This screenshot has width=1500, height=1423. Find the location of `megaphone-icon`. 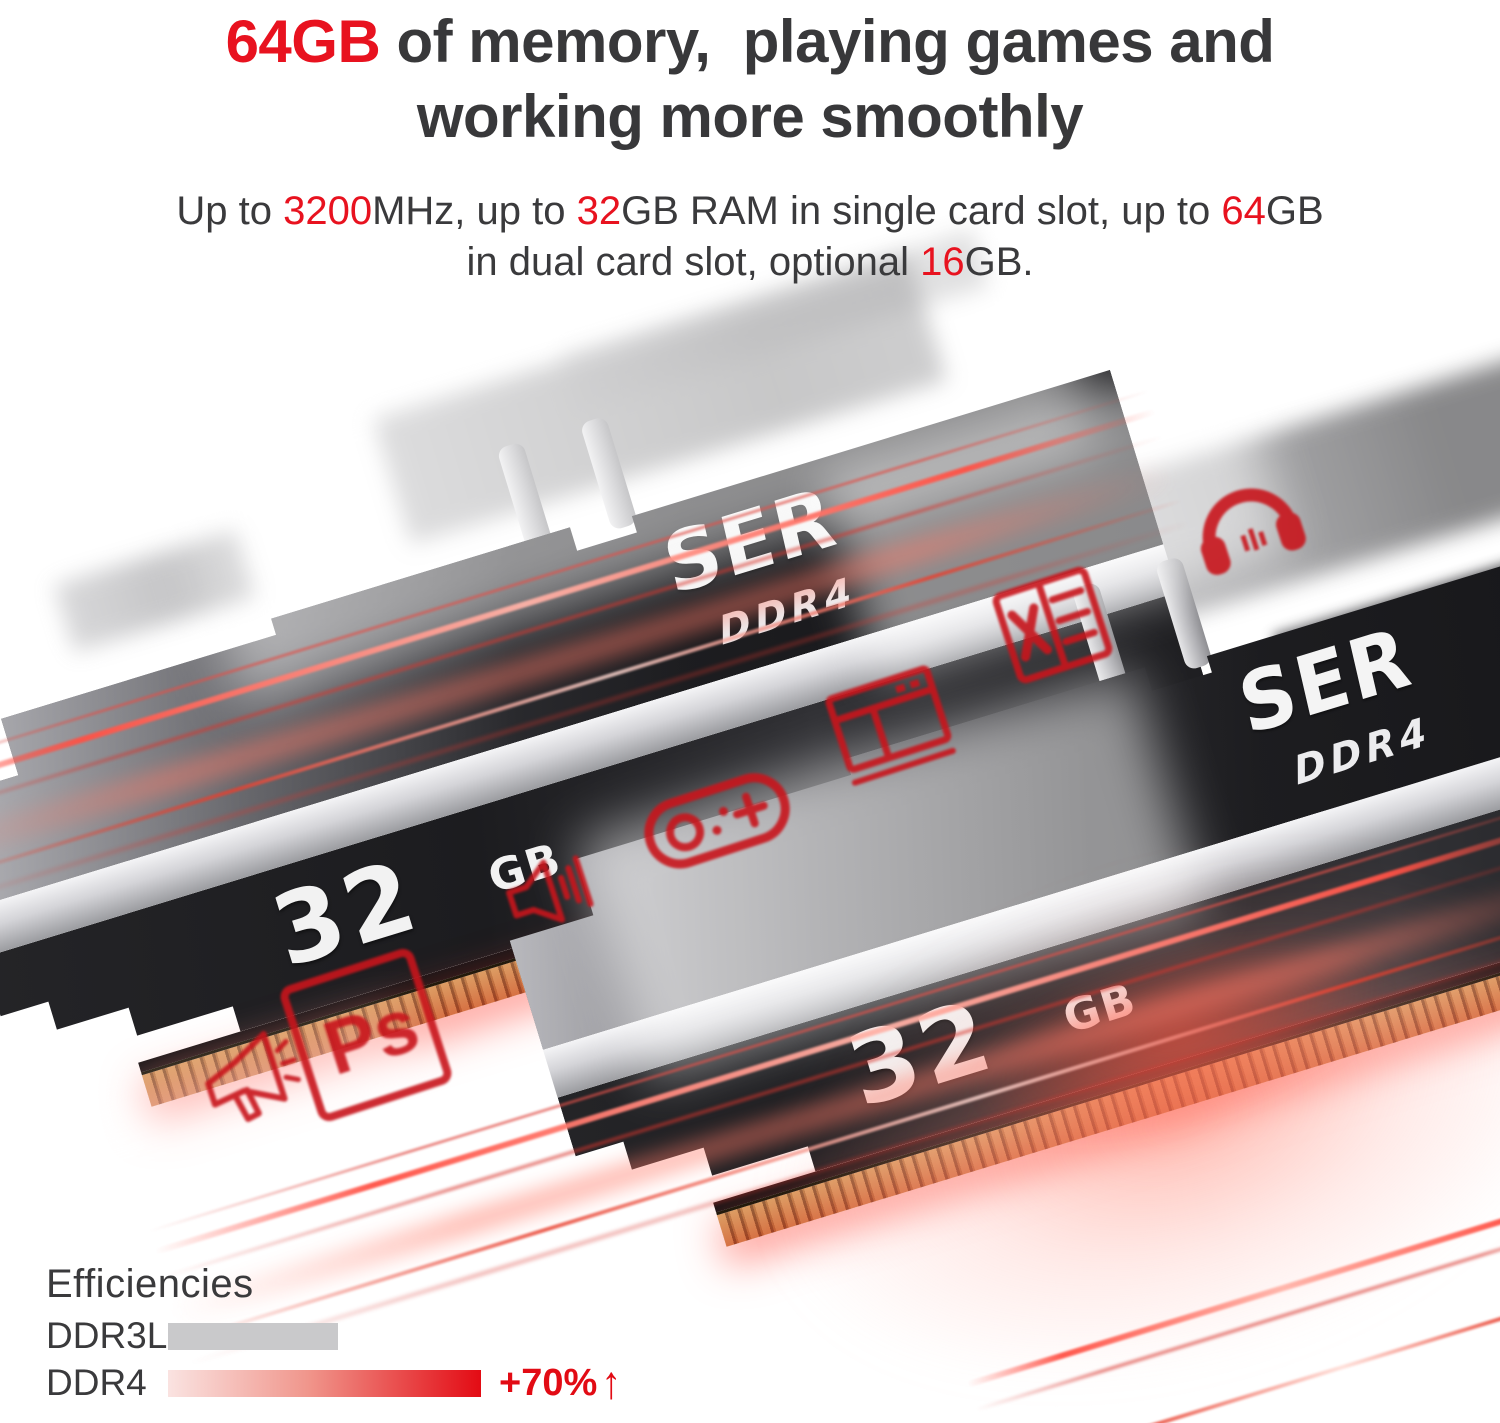

megaphone-icon is located at coordinates (252, 1082).